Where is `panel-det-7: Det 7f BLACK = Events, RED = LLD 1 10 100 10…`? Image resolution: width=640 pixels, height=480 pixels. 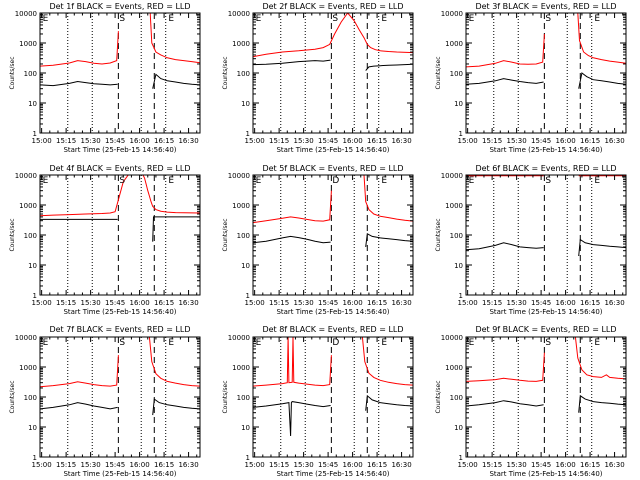 panel-det-7: Det 7f BLACK = Events, RED = LLD 1 10 100 10… is located at coordinates (105, 401).